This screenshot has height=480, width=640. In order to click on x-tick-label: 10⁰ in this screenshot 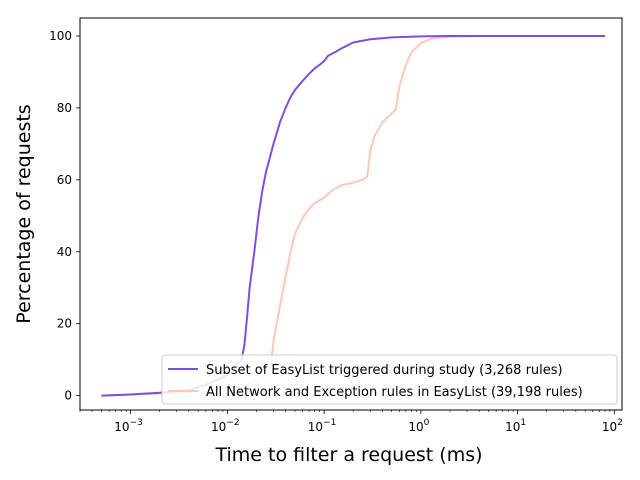, I will do `click(418, 426)`.